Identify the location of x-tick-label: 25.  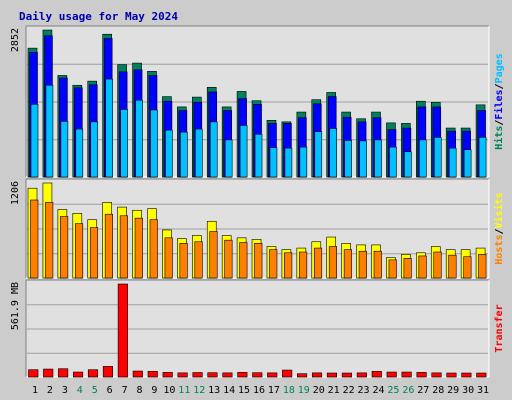
(393, 390).